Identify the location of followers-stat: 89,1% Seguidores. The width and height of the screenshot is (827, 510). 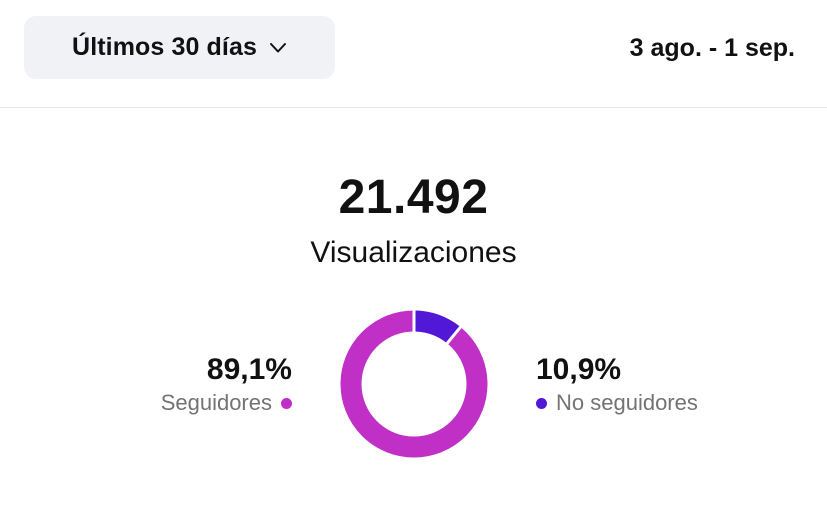
(226, 385).